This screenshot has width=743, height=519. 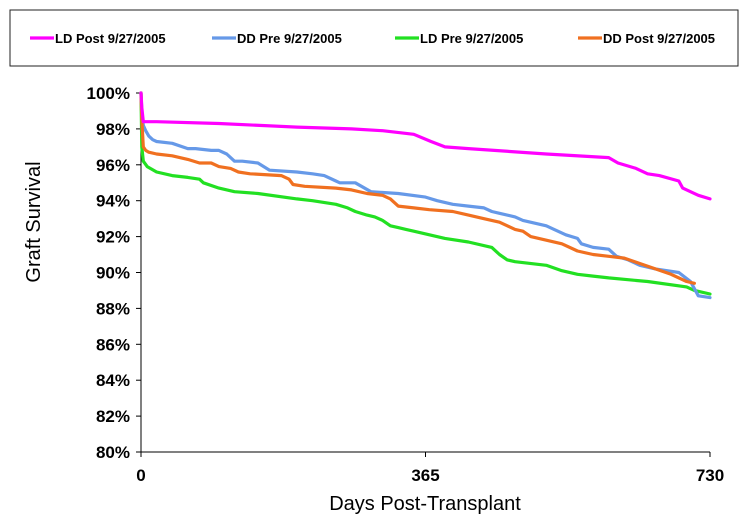 I want to click on x-axis-title: Days Post-Transplant, so click(x=425, y=504).